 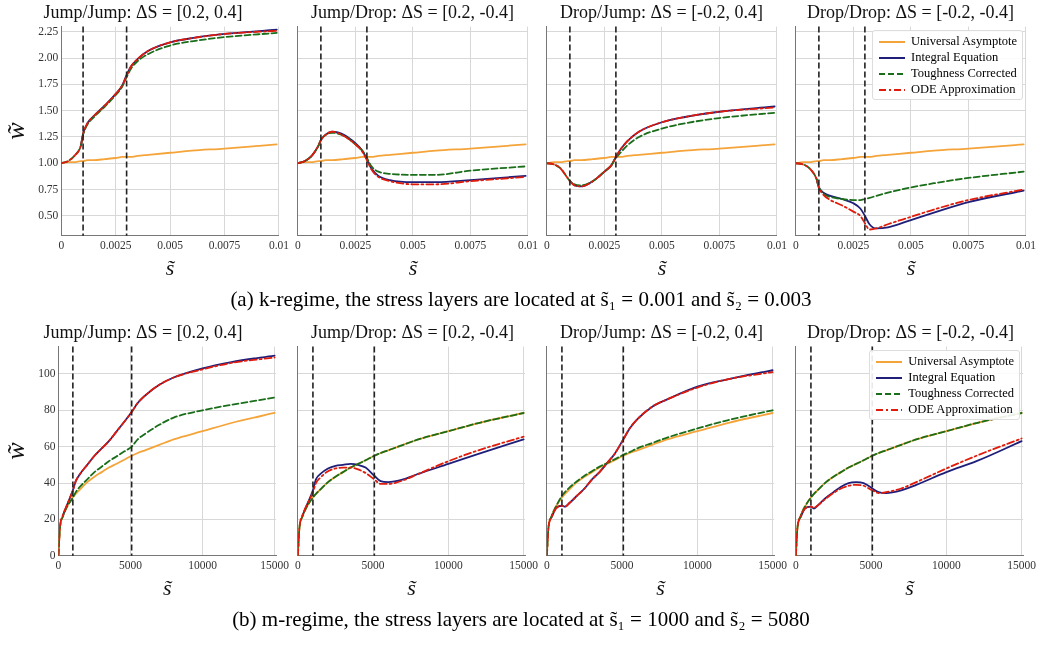 What do you see at coordinates (48, 136) in the screenshot?
I see `y-tick-label: 1.25` at bounding box center [48, 136].